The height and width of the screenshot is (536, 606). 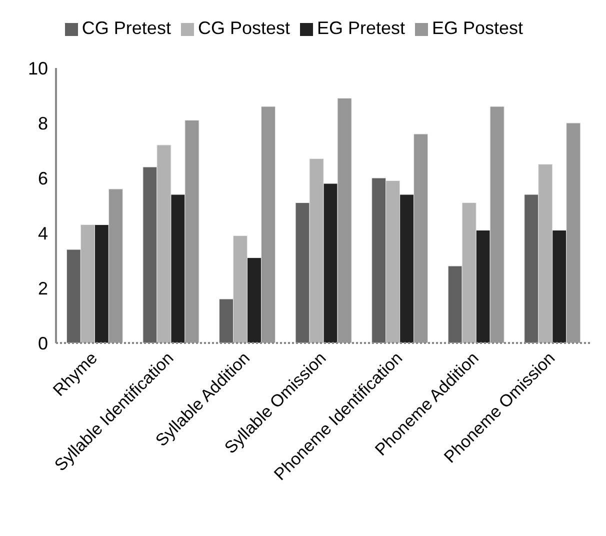 I want to click on y-tick-label: 4, so click(x=43, y=233).